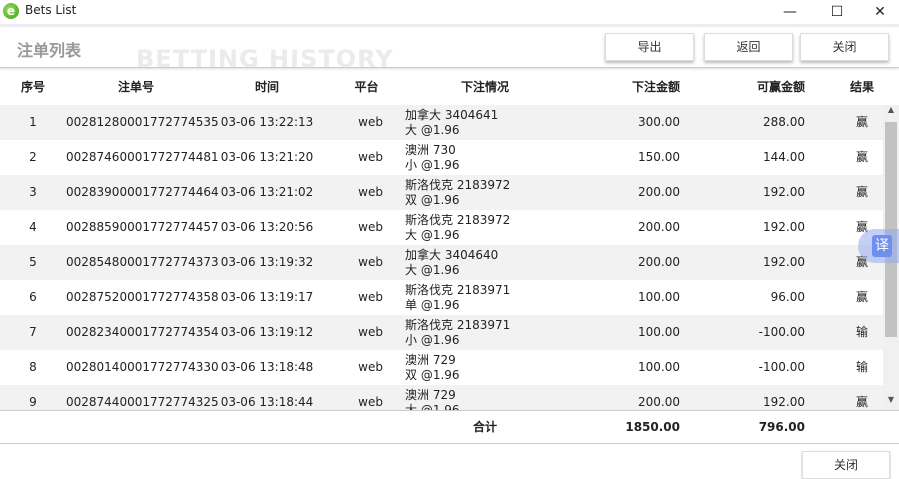  I want to click on bet-detail: 加拿大 3404640 大 @1.96, so click(451, 263).